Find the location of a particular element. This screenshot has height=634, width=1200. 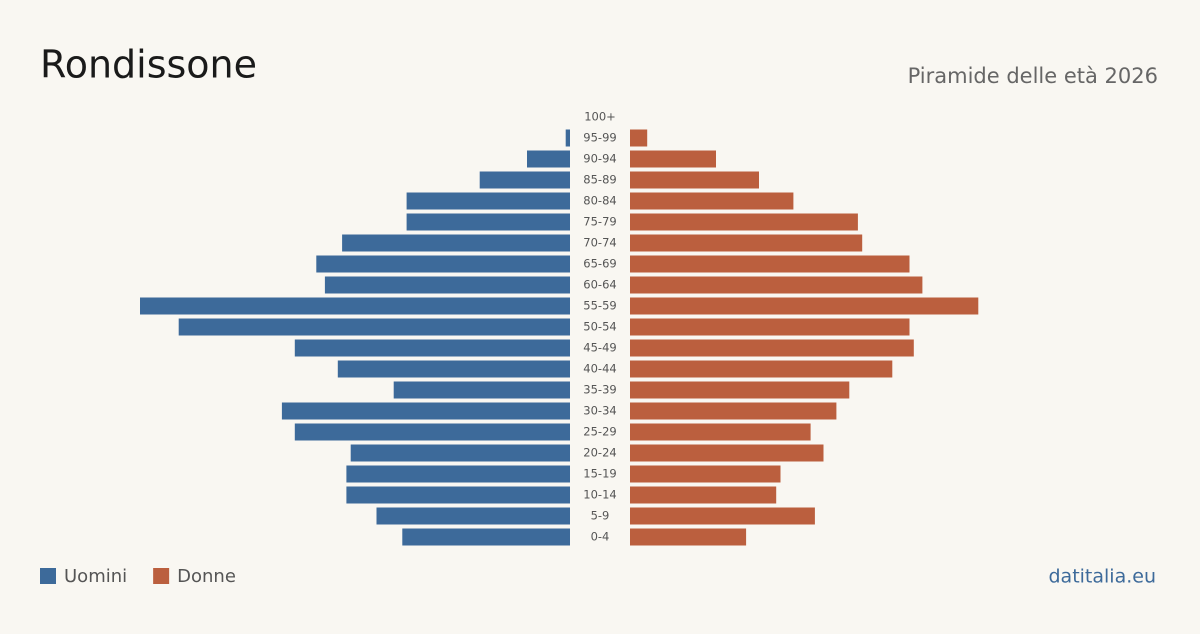

age-label: 50-54 is located at coordinates (599, 327).